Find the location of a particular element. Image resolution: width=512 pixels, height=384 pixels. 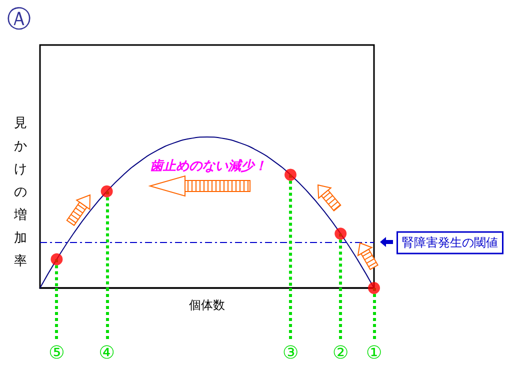

x-tick-label: ③ is located at coordinates (290, 353).